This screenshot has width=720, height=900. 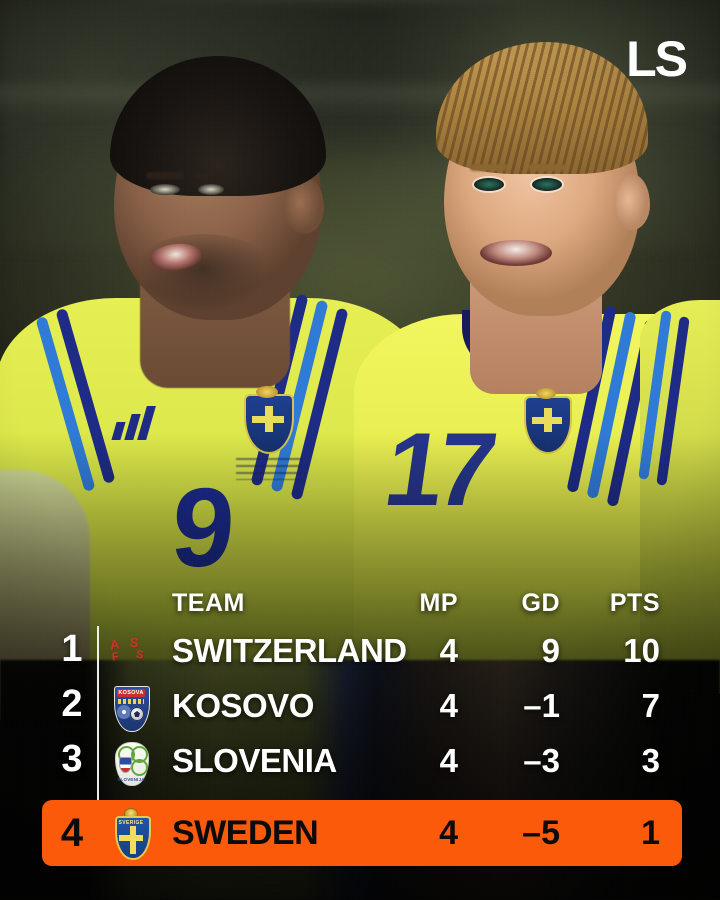 I want to click on table-row: 2 KOSOVA KOSOVO 4 –1 7, so click(x=360, y=708).